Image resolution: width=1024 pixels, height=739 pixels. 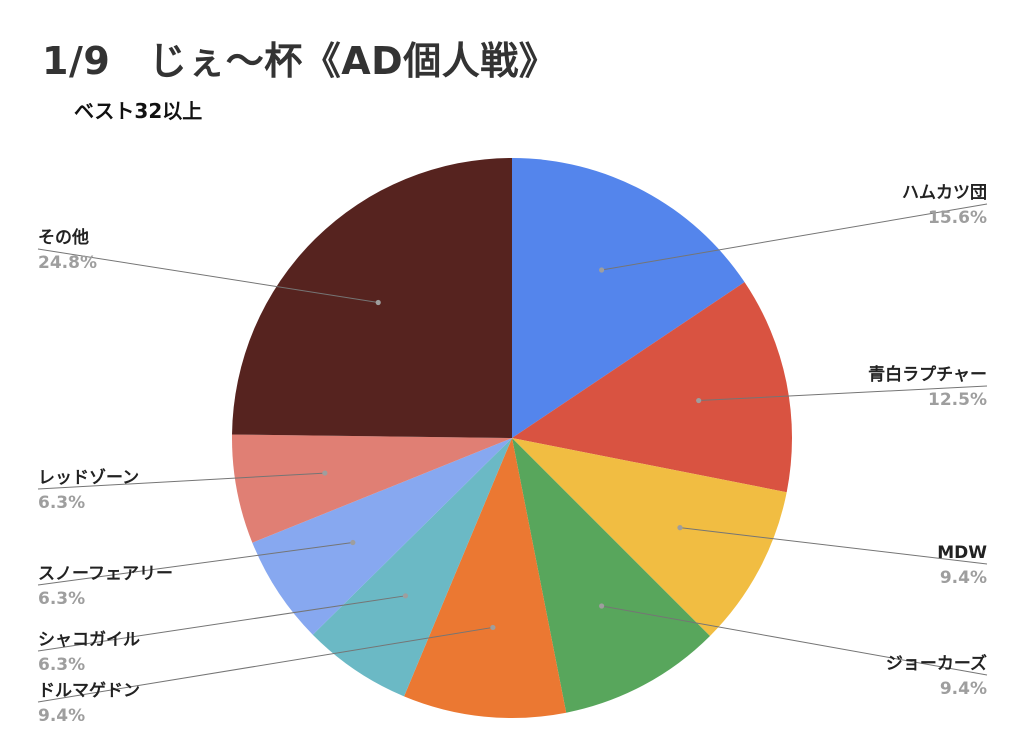 I want to click on slice-label: 青白ラプチャー, so click(x=927, y=374).